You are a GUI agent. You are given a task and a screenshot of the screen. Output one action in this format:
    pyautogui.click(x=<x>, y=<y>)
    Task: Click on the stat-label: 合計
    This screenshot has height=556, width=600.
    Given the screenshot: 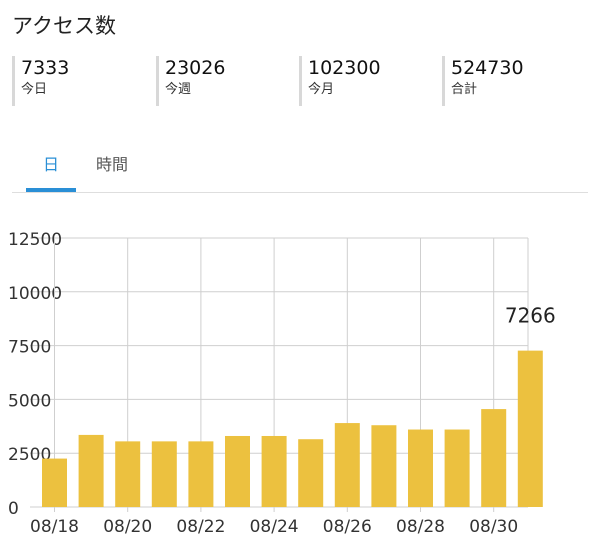 What is the action you would take?
    pyautogui.click(x=464, y=89)
    